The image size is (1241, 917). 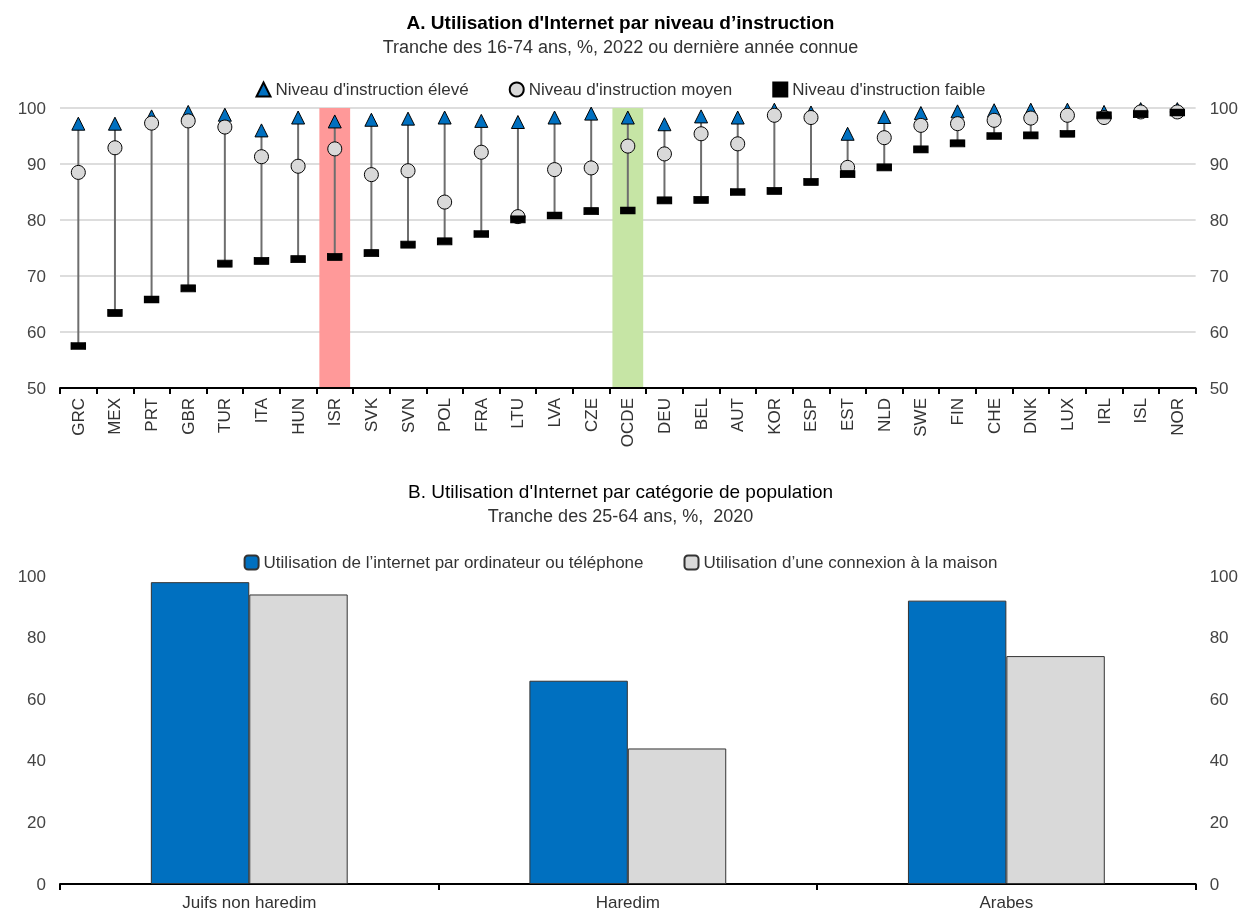 What do you see at coordinates (620, 491) in the screenshot?
I see `chart-title: B. Utilisation d'Internet par catégorie de population` at bounding box center [620, 491].